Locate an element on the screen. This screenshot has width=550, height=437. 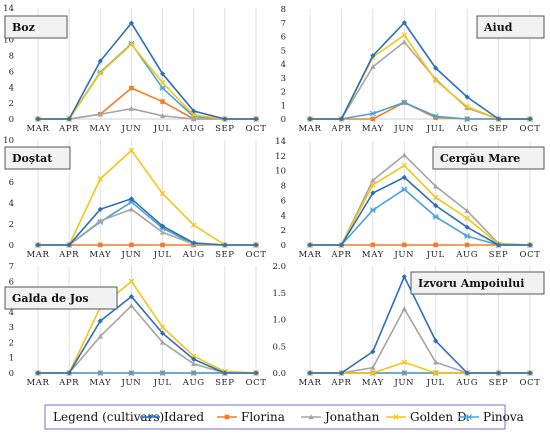
y-tick-label: 12 is located at coordinates (280, 157).